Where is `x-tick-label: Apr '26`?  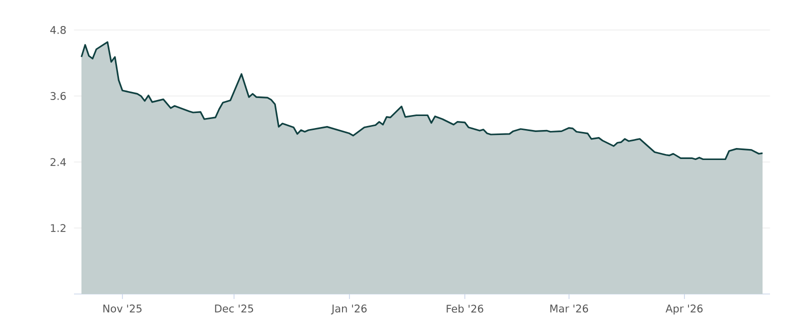 x-tick-label: Apr '26 is located at coordinates (684, 309).